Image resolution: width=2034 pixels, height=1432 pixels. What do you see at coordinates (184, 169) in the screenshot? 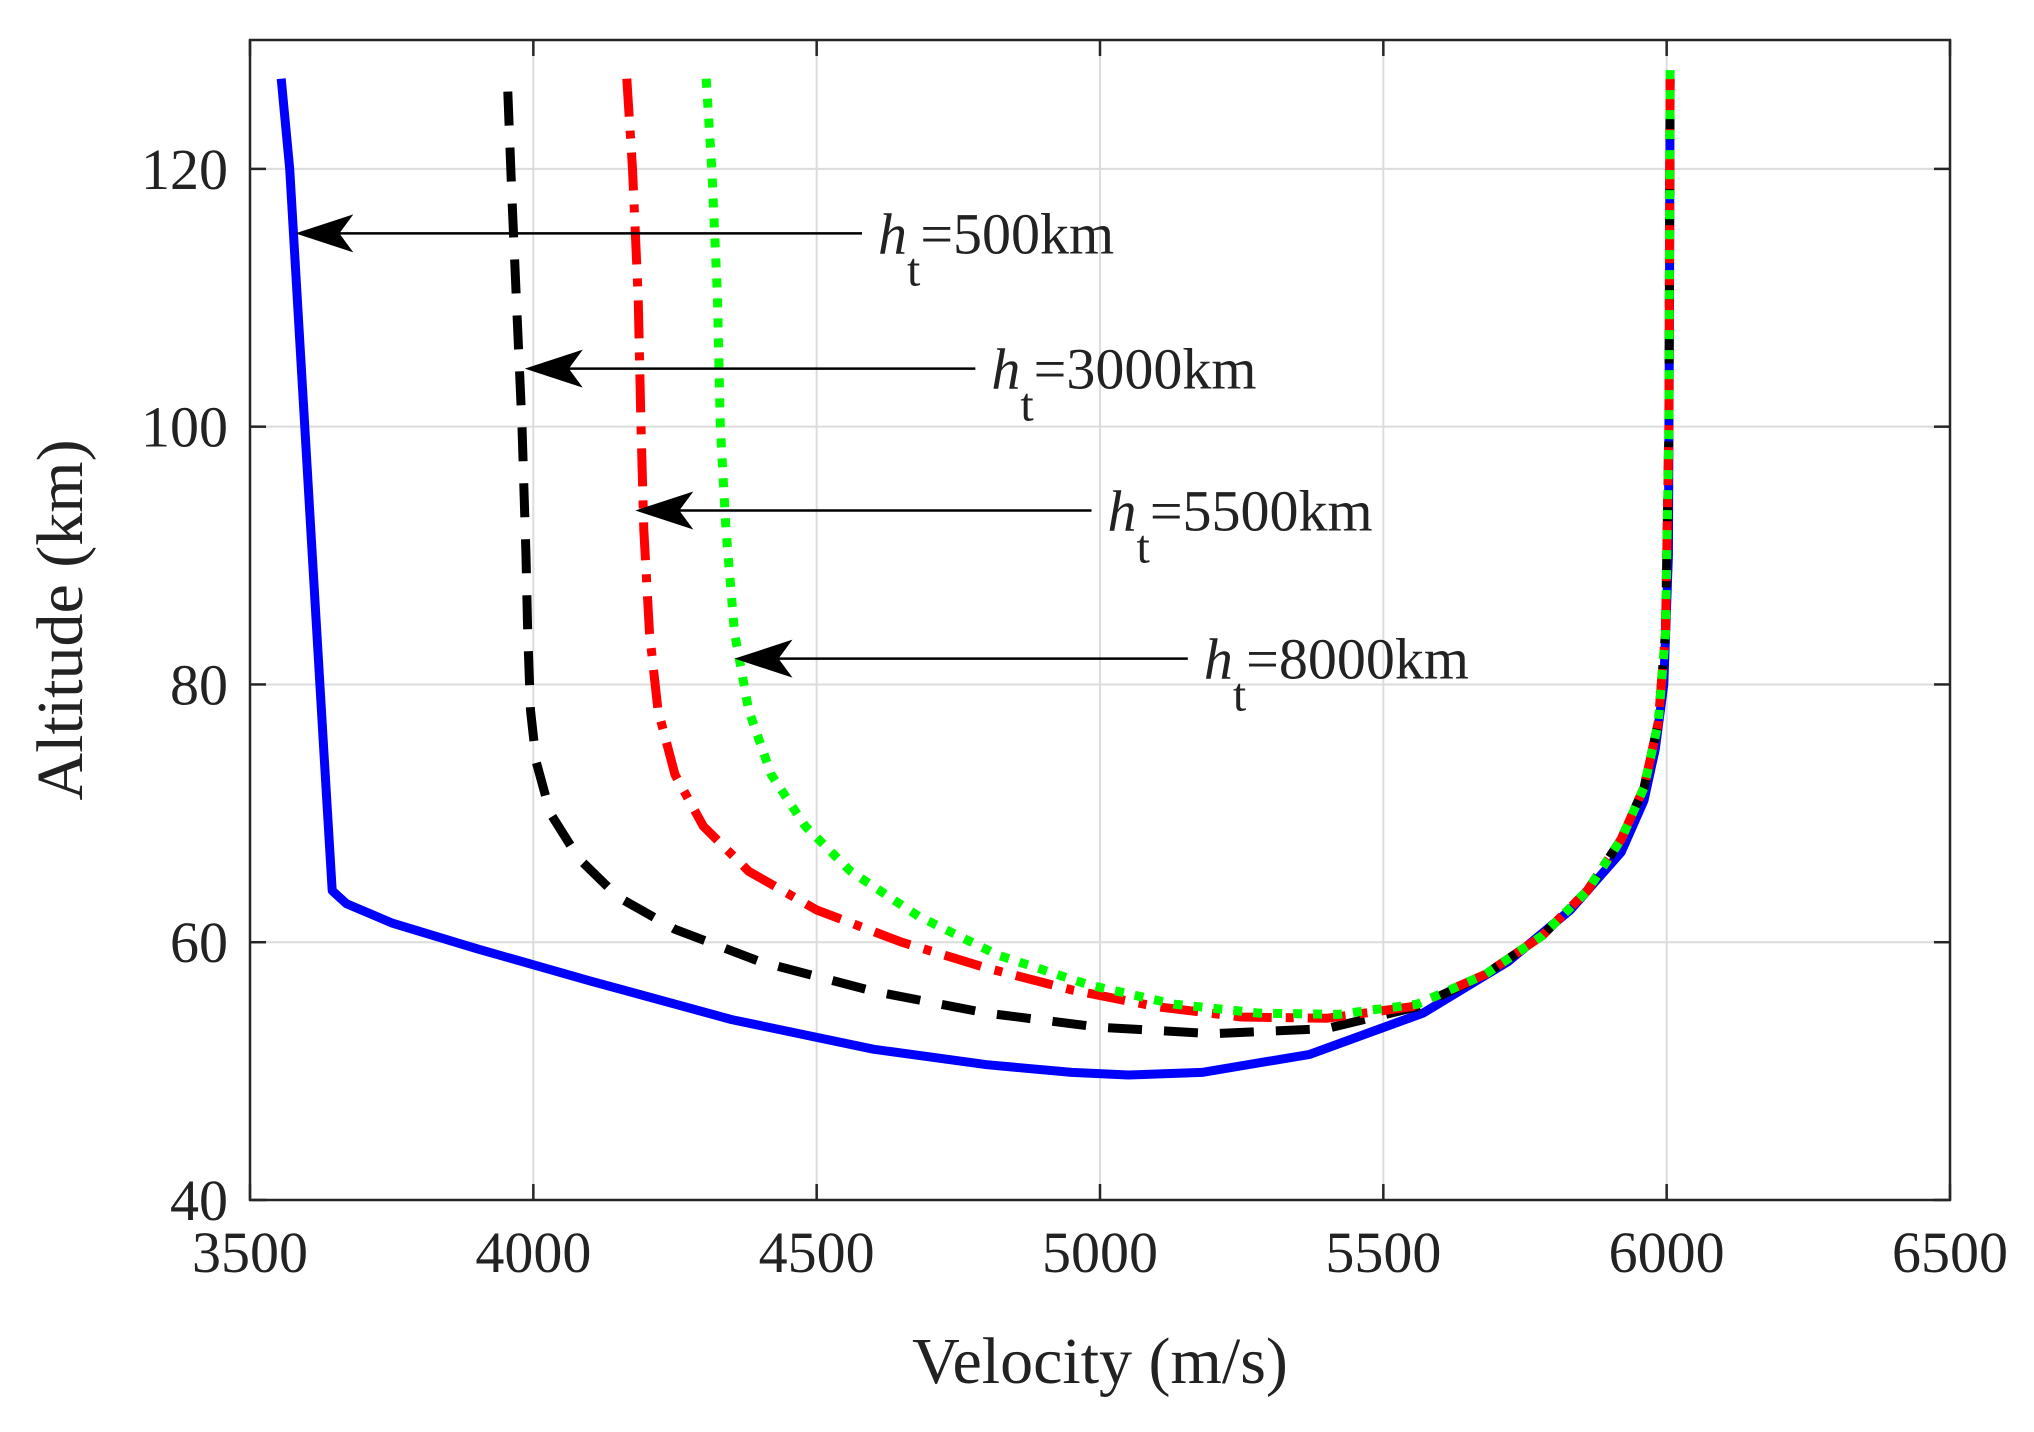
I see `y-tick-label: 120` at bounding box center [184, 169].